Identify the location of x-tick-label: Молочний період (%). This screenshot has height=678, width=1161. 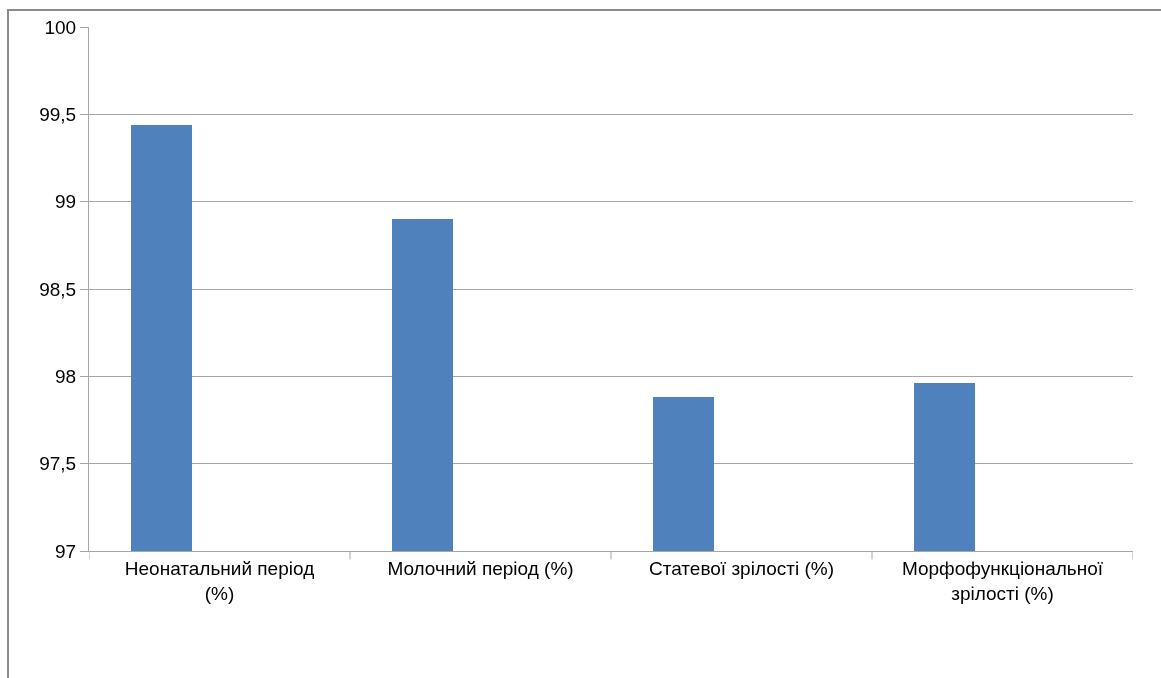
(480, 568).